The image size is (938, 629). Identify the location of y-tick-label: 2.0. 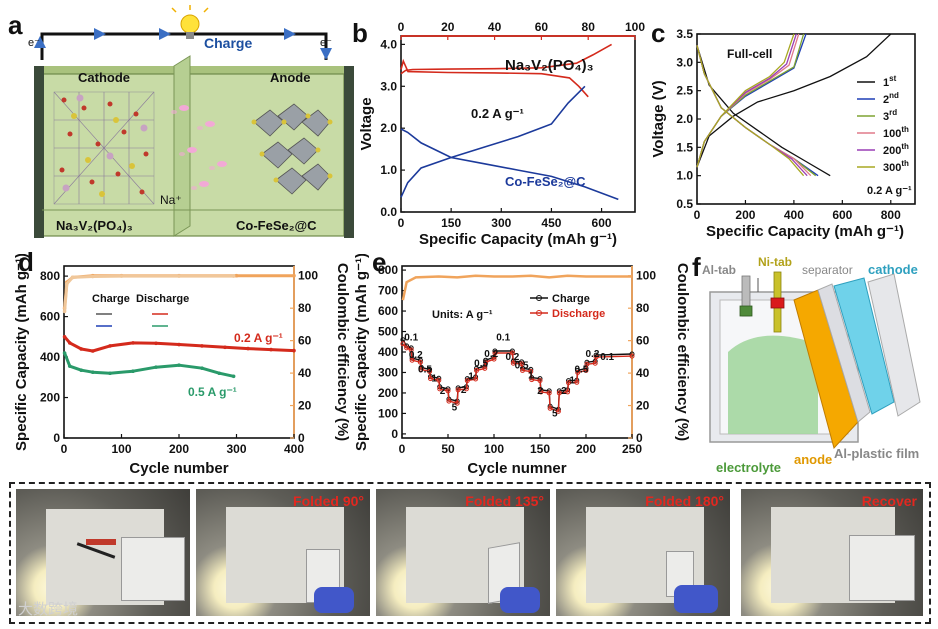
(684, 119).